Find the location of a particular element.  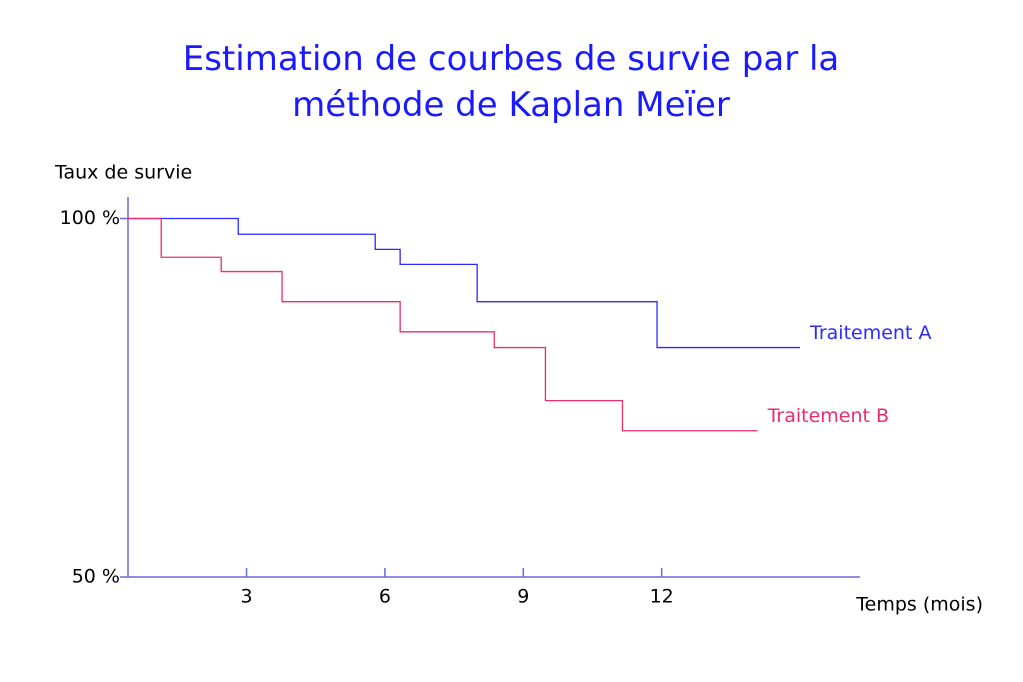

survival-curve is located at coordinates (464, 283).